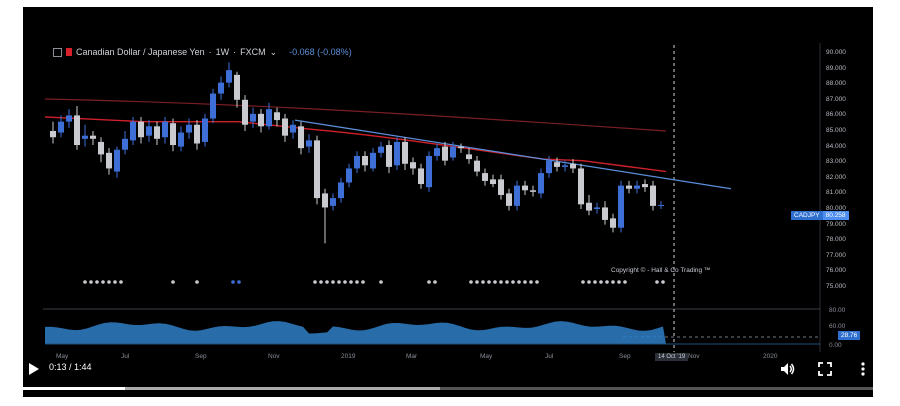 Image resolution: width=900 pixels, height=406 pixels. Describe the element at coordinates (253, 52) in the screenshot. I see `source: FXCM` at that location.